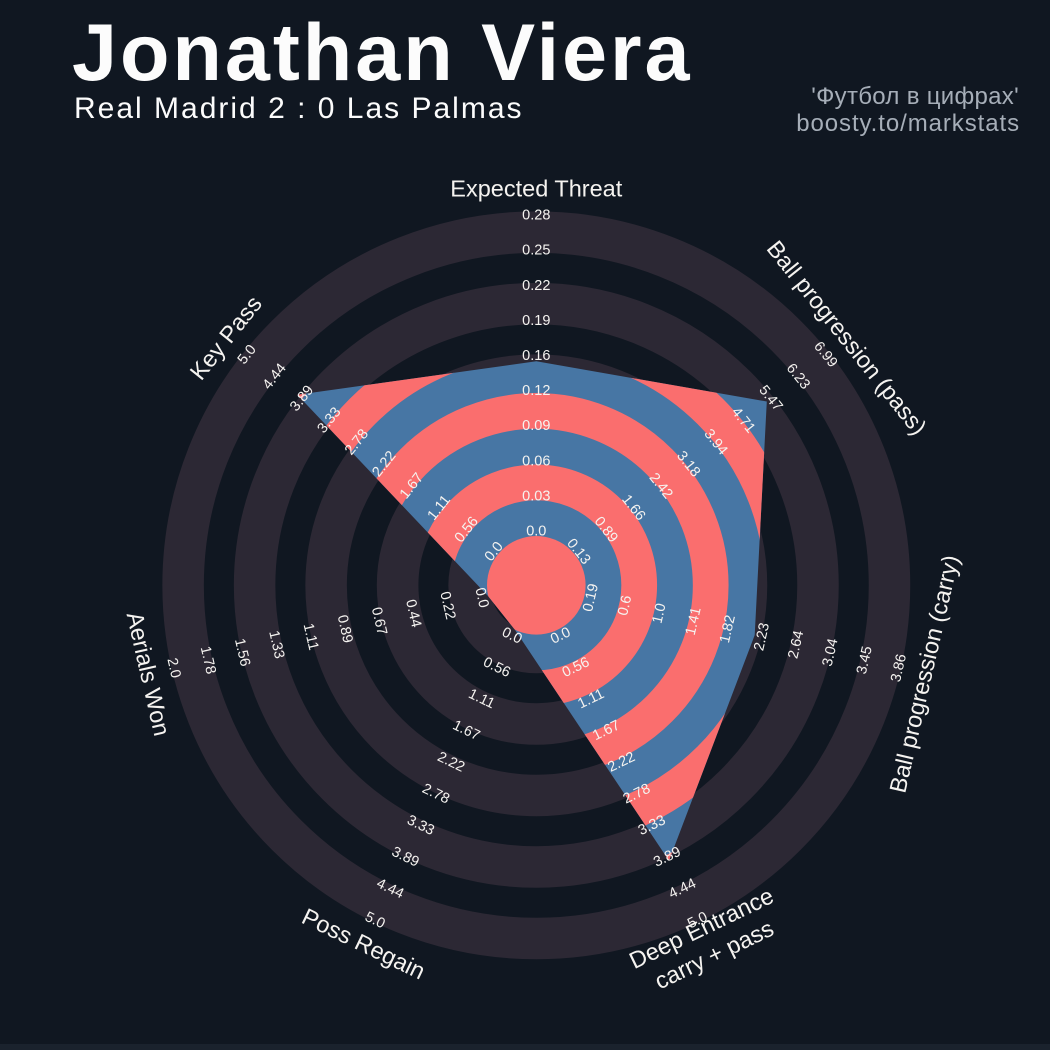 This screenshot has height=1050, width=1050. What do you see at coordinates (536, 496) in the screenshot?
I see `svg-text: 0.03` at bounding box center [536, 496].